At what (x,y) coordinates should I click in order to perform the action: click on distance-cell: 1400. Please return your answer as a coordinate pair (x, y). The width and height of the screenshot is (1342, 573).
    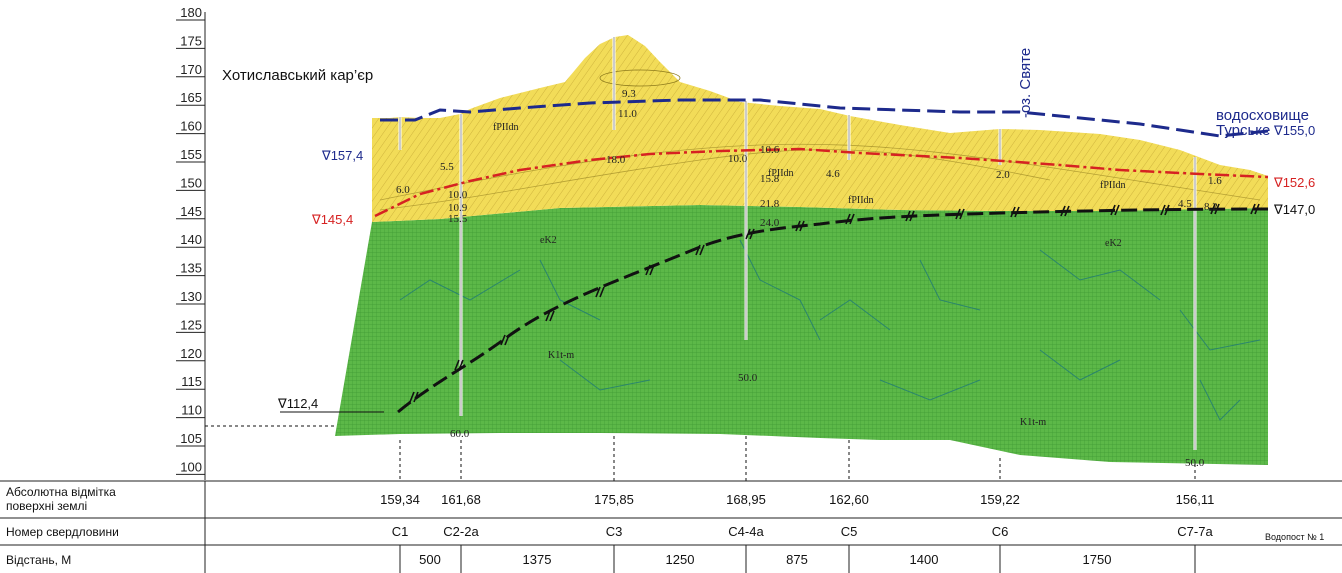
    Looking at the image, I should click on (924, 559).